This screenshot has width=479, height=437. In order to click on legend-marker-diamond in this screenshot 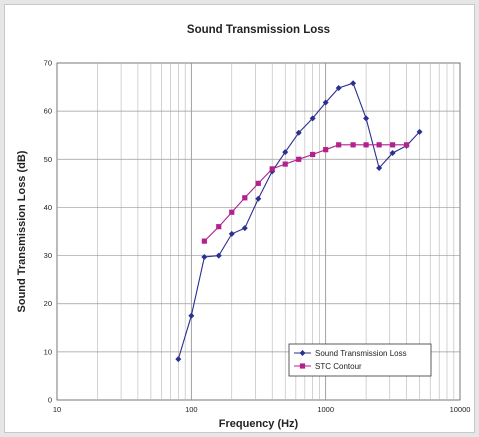, I will do `click(302, 353)`.